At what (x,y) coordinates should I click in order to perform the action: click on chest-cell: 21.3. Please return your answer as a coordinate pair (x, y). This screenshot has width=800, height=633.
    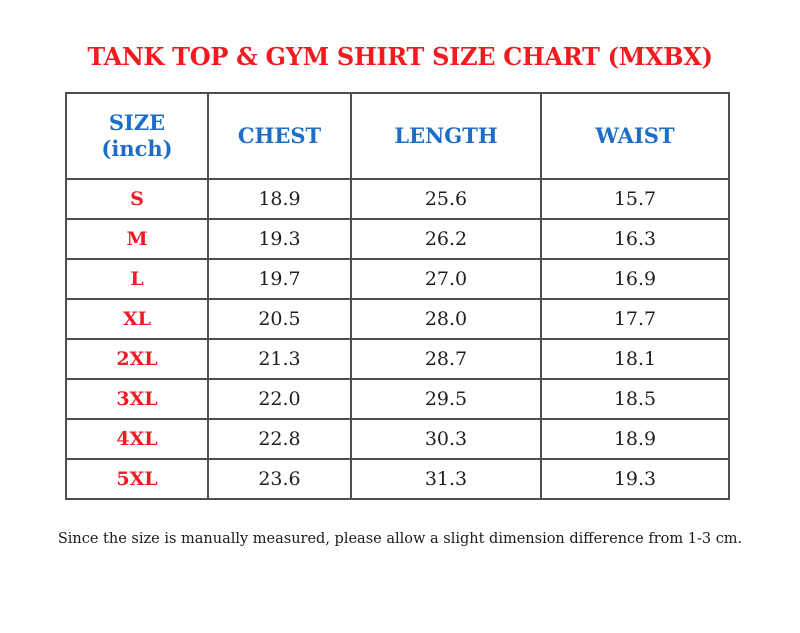
    Looking at the image, I should click on (279, 359).